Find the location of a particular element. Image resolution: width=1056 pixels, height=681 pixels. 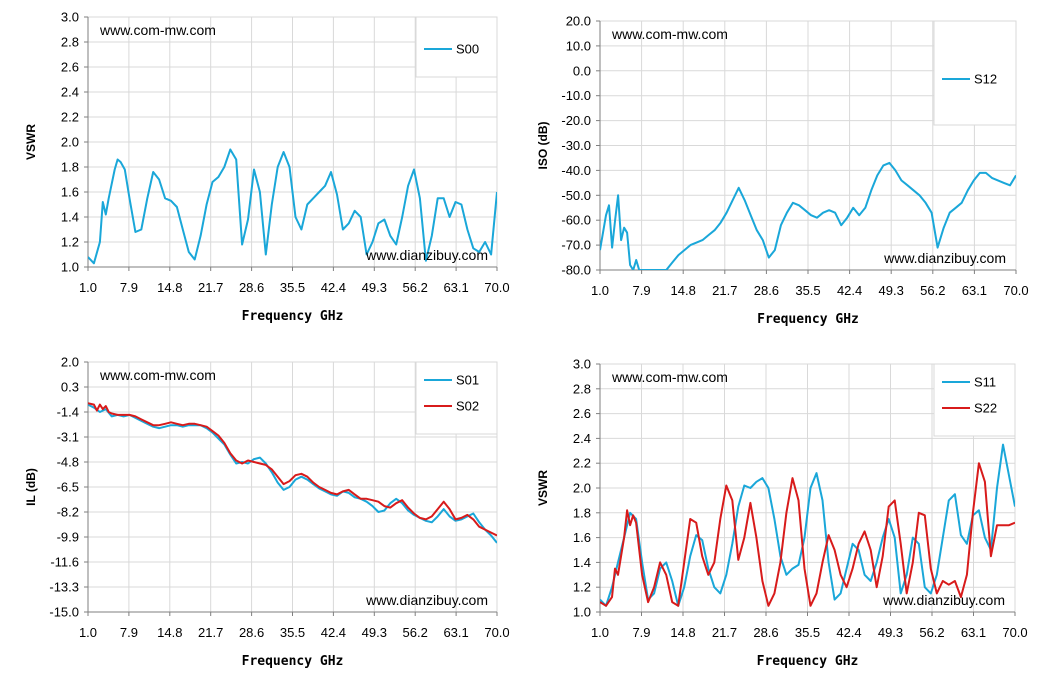

series-line-s00 is located at coordinates (292, 206).